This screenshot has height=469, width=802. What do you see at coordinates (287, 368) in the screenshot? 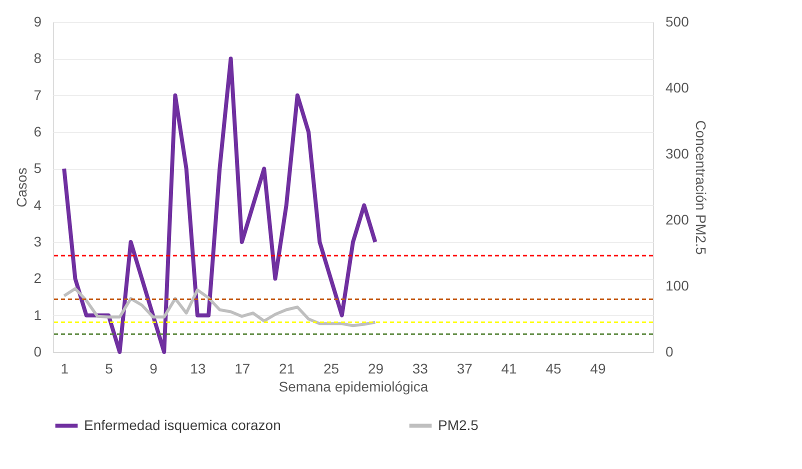
I see `x-tick-label: 21` at bounding box center [287, 368].